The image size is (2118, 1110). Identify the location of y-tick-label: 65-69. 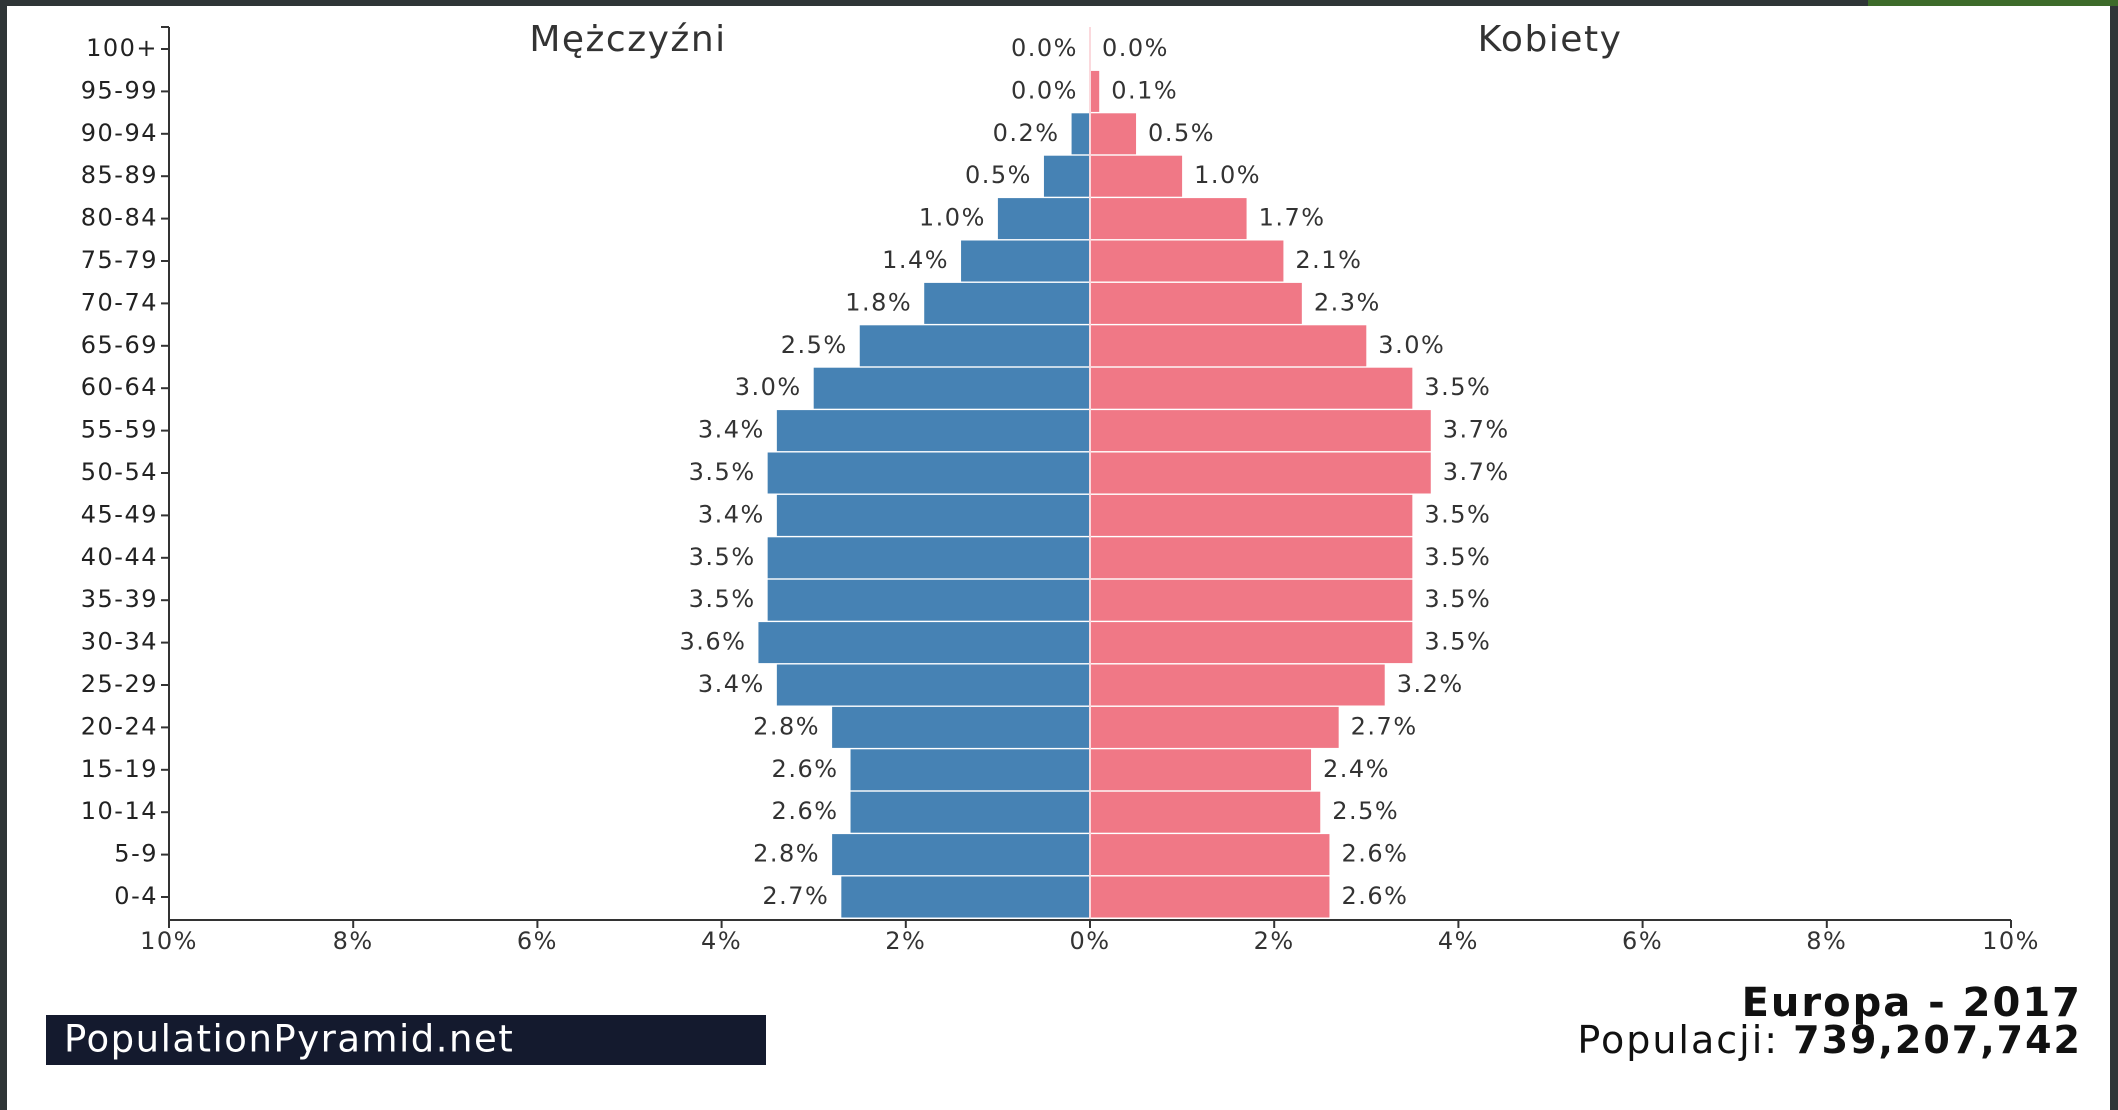
(119, 345).